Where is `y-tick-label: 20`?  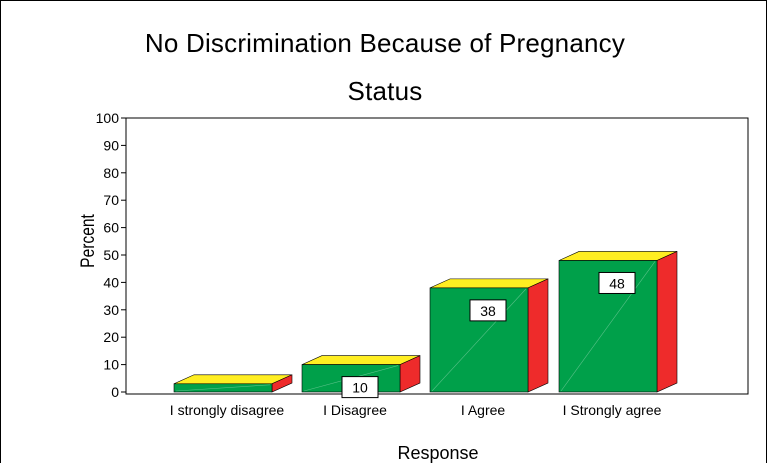
y-tick-label: 20 is located at coordinates (111, 337).